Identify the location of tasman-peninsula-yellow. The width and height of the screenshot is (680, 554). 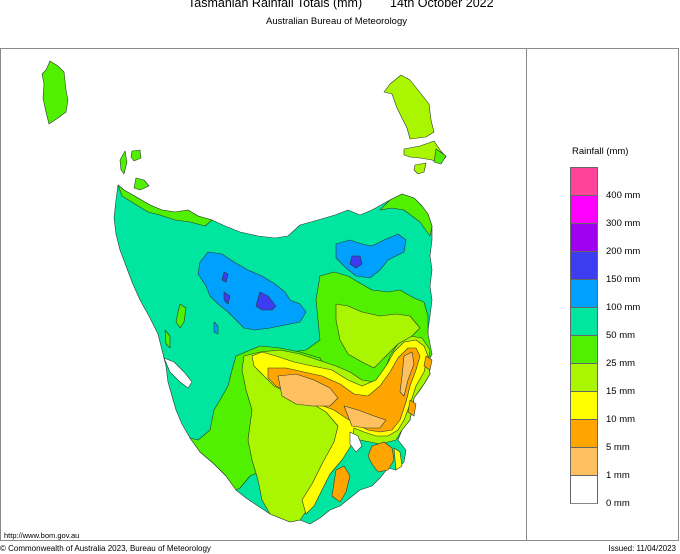
(398, 459).